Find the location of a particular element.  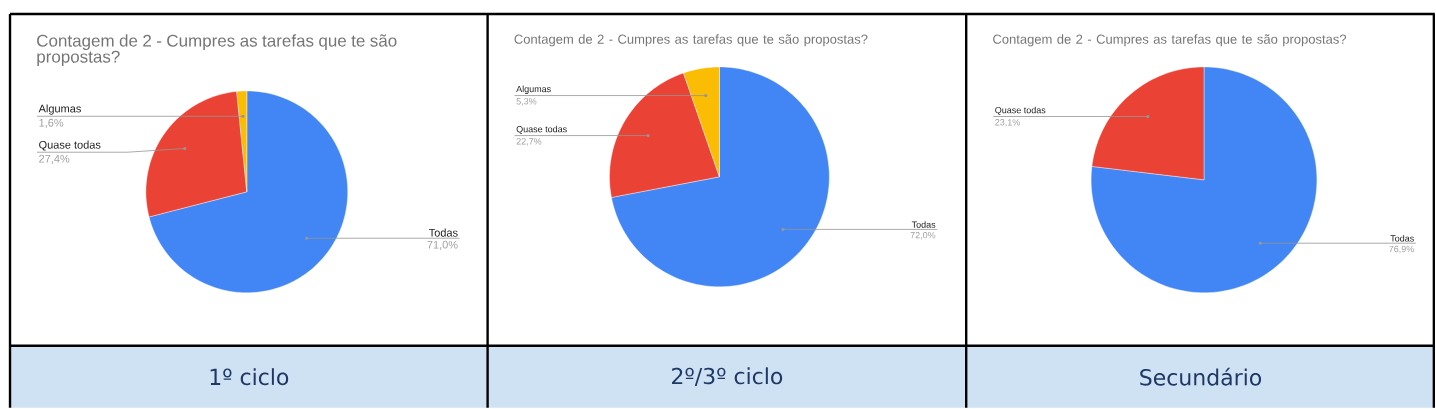

text: Secundário is located at coordinates (1201, 376).